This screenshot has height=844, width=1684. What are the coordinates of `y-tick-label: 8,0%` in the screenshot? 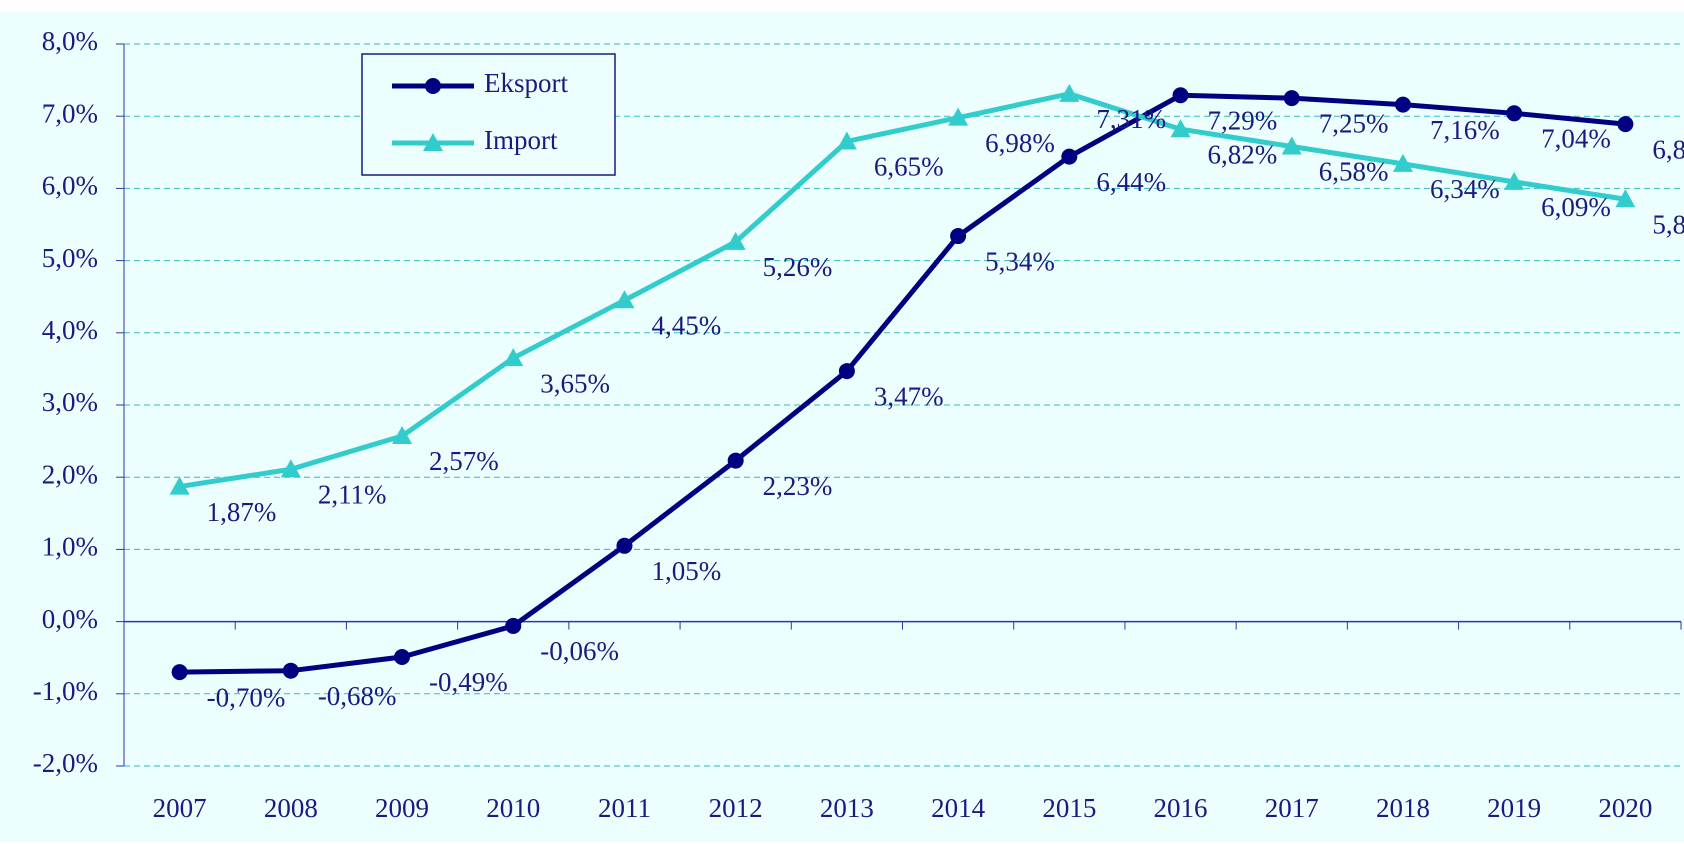 It's located at (70, 41).